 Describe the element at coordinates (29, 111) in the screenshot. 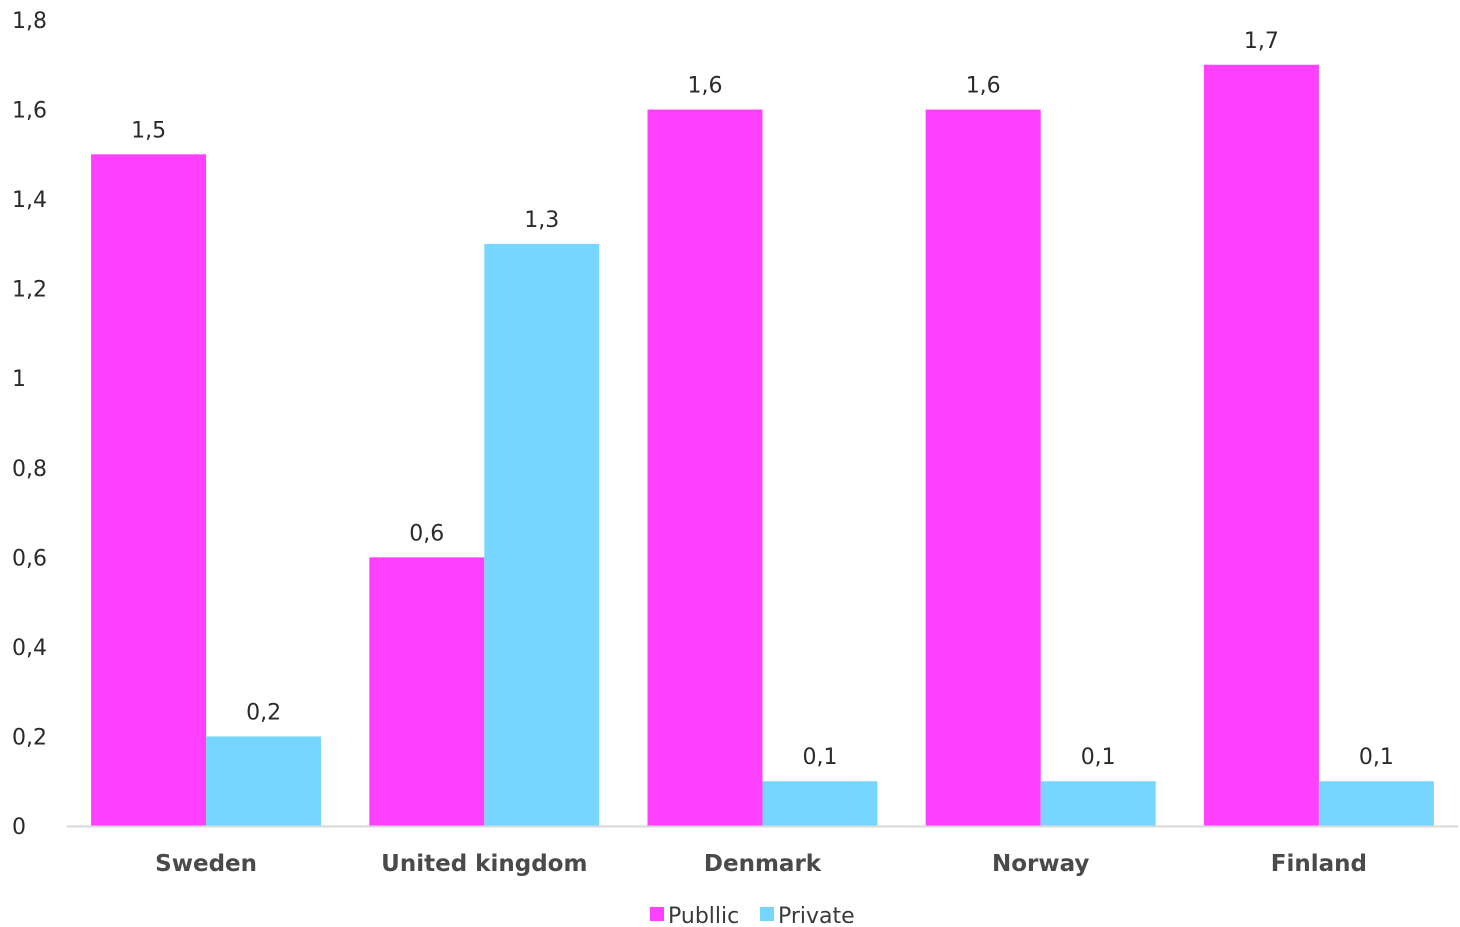

I see `y-tick-label: 1,6` at that location.